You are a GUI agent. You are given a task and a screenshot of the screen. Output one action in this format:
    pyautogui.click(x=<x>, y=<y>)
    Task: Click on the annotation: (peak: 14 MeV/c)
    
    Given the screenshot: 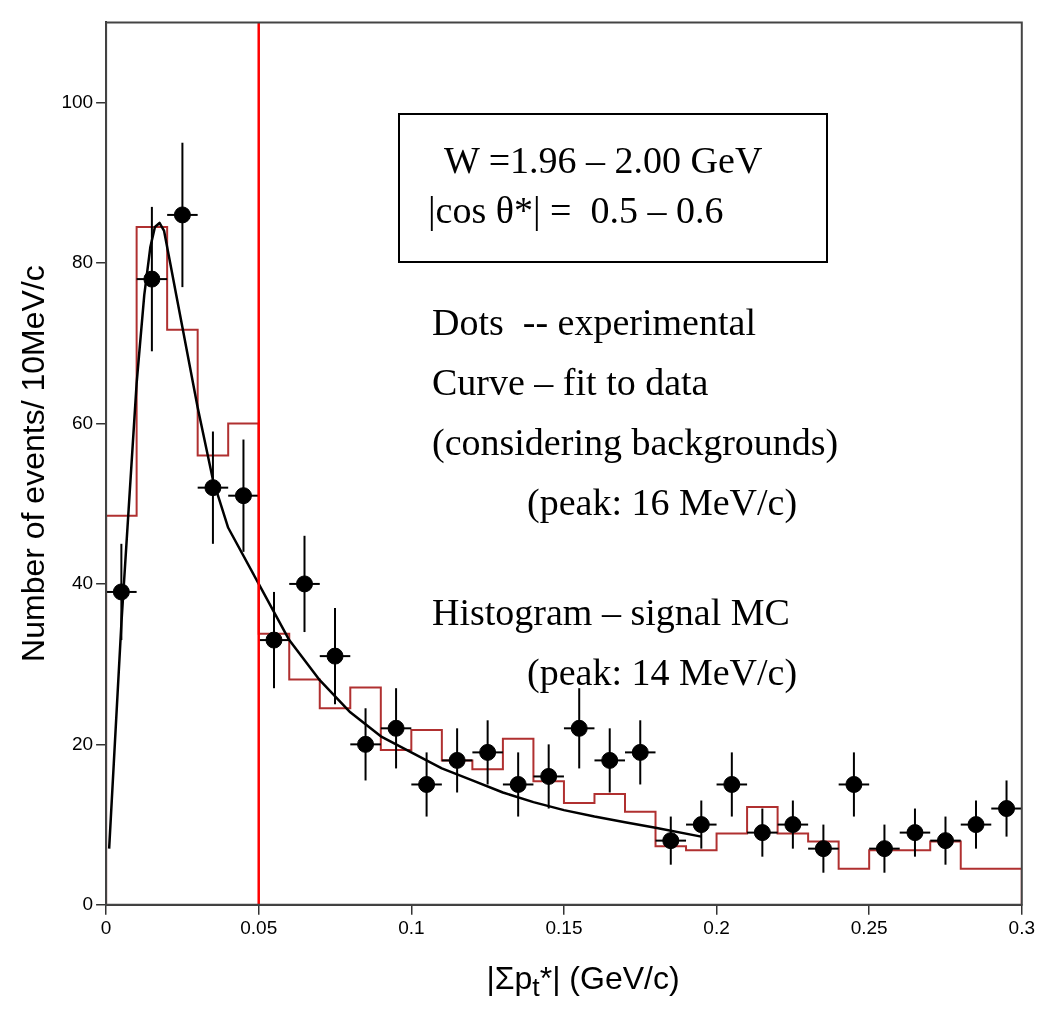 What is the action you would take?
    pyautogui.click(x=662, y=672)
    